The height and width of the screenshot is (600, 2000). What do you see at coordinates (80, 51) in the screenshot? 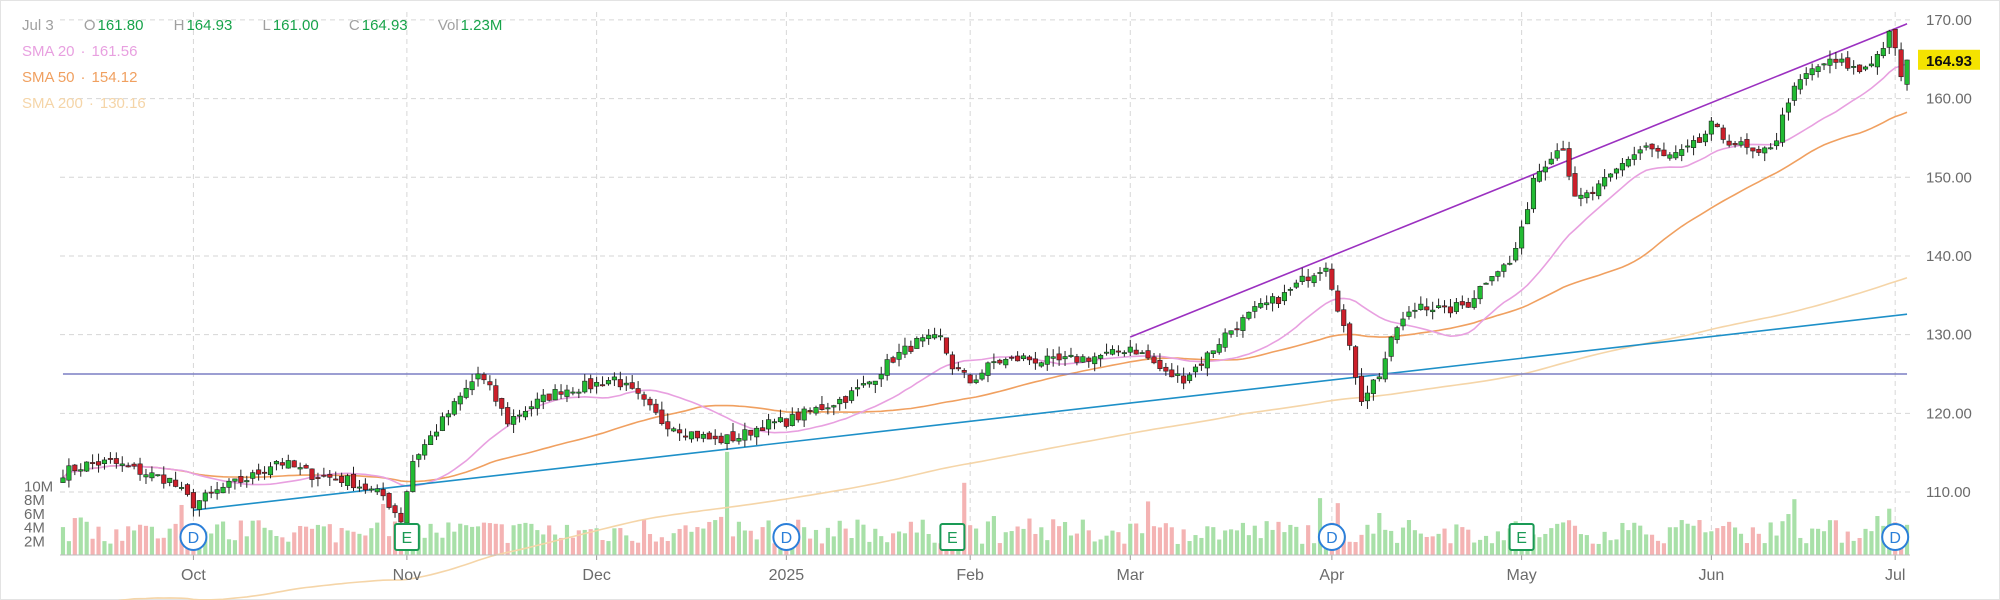
I see `sma20-legend: SMA 20 · 161.56` at bounding box center [80, 51].